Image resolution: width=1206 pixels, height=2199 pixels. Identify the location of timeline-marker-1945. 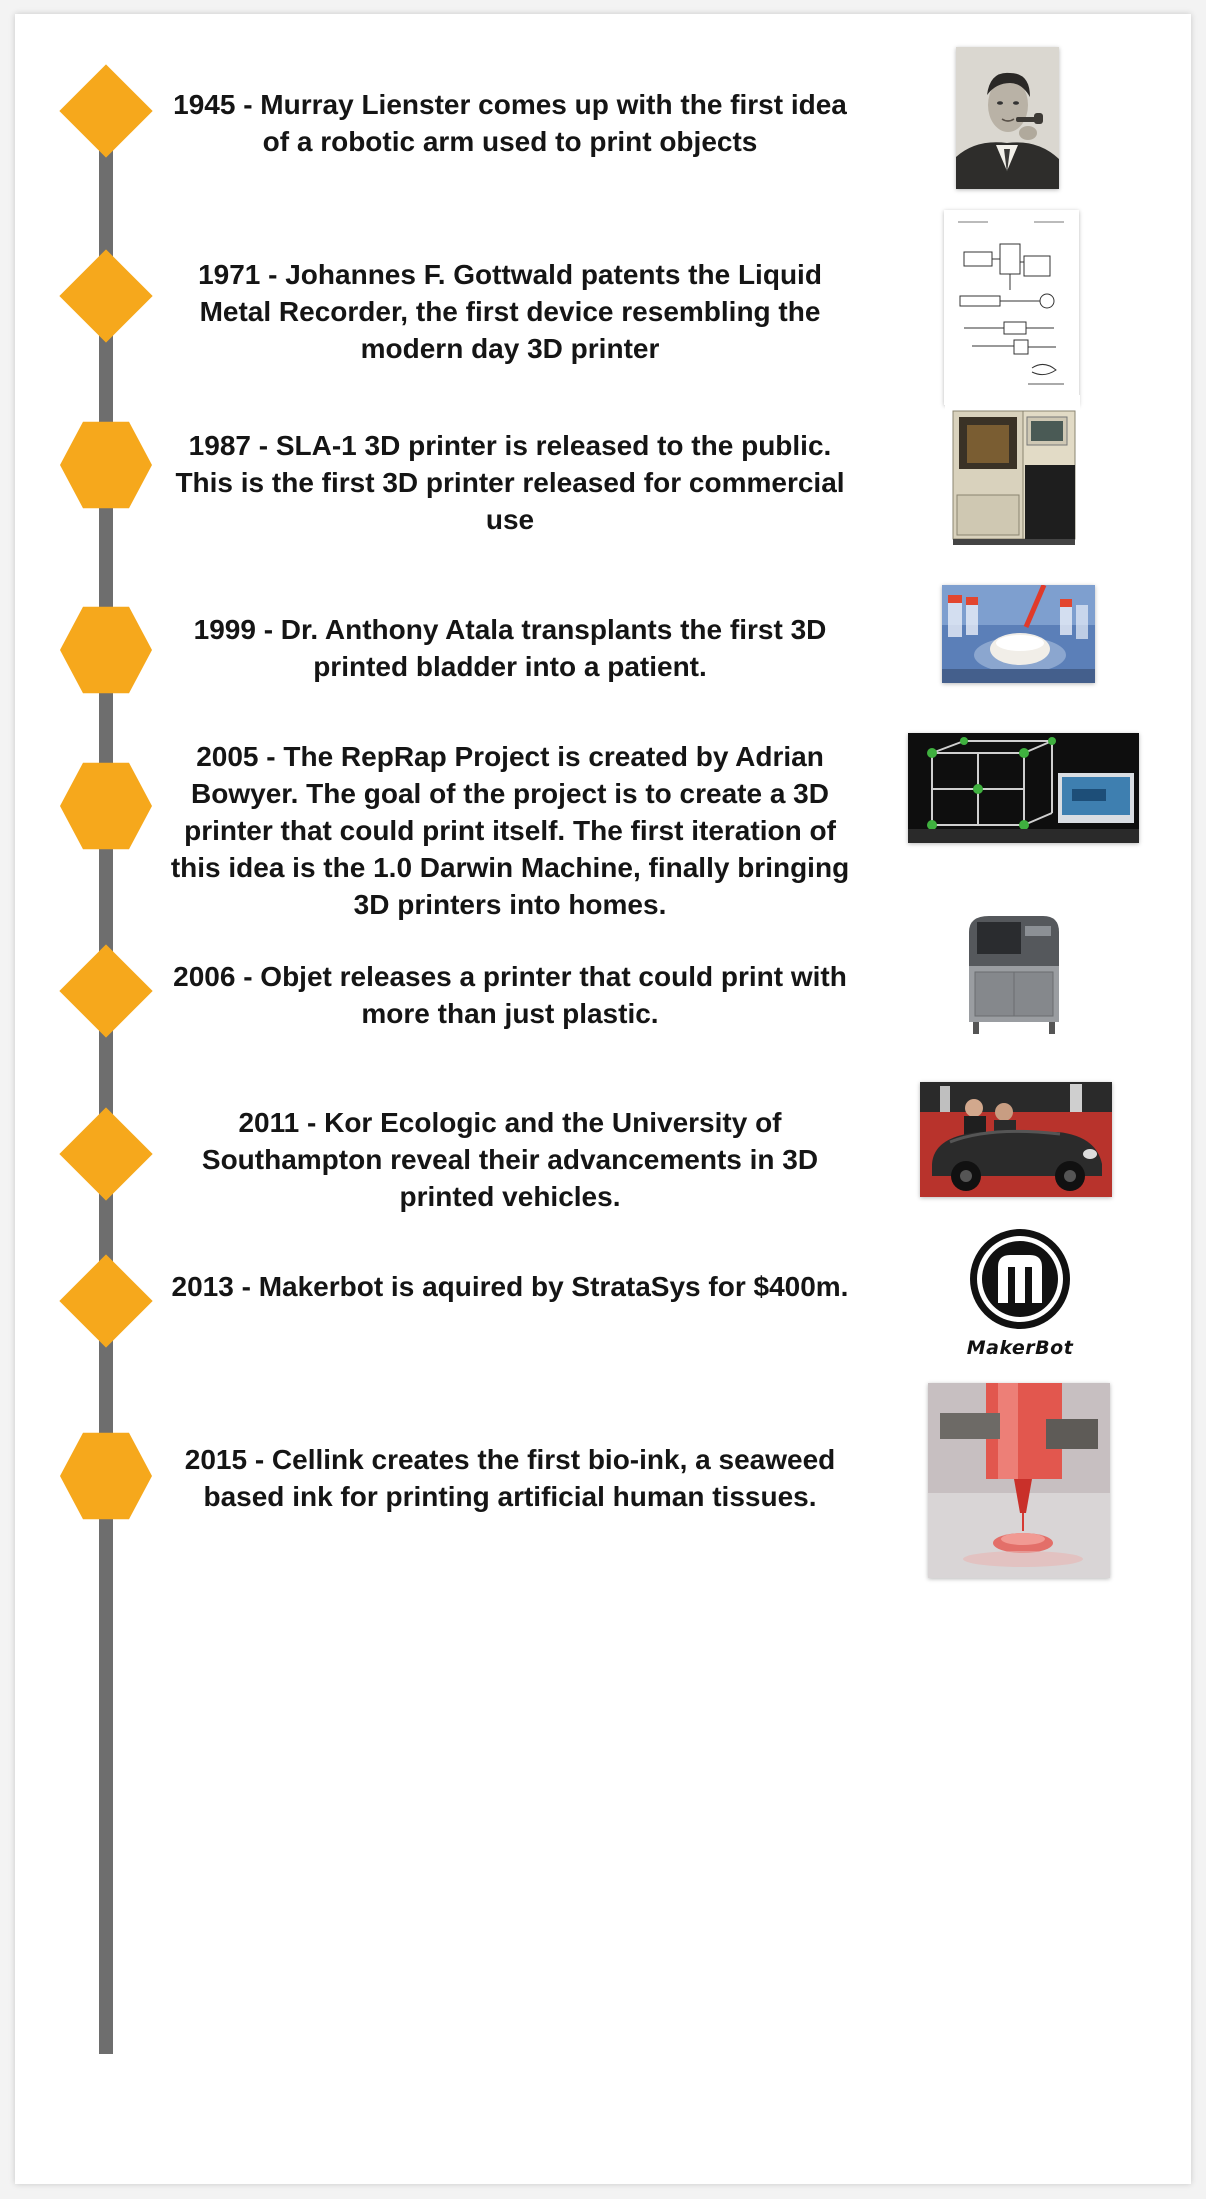
(106, 111).